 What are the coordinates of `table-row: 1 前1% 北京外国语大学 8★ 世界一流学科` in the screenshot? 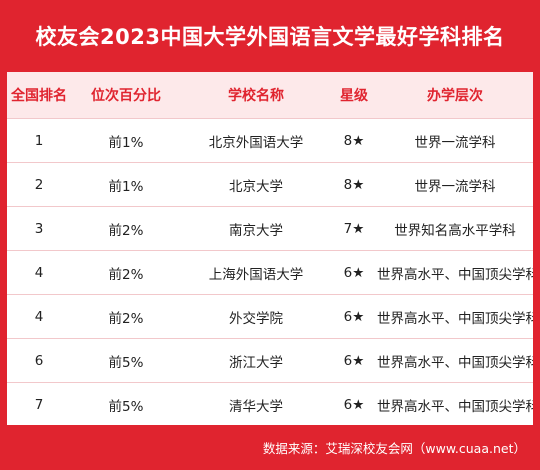 It's located at (270, 140).